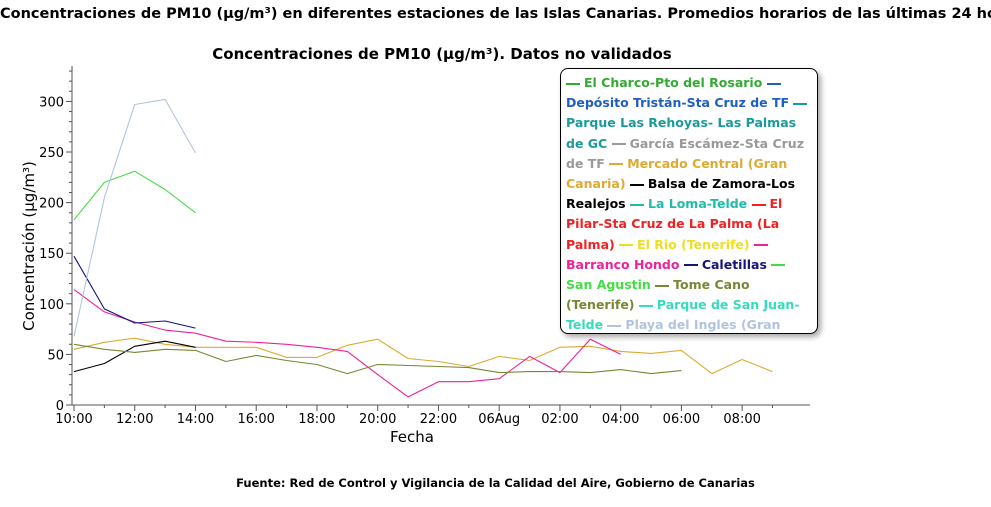  I want to click on legend-label: Parque de San Juan-Telde, so click(683, 315).